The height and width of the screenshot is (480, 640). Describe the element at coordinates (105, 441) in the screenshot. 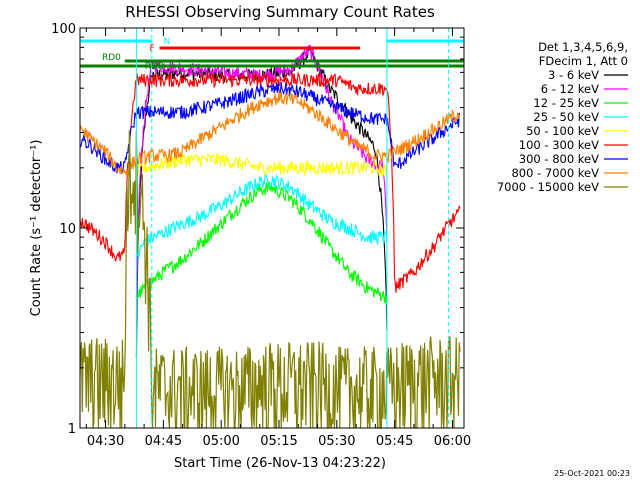

I see `x-tick-label-1: 04:30` at that location.